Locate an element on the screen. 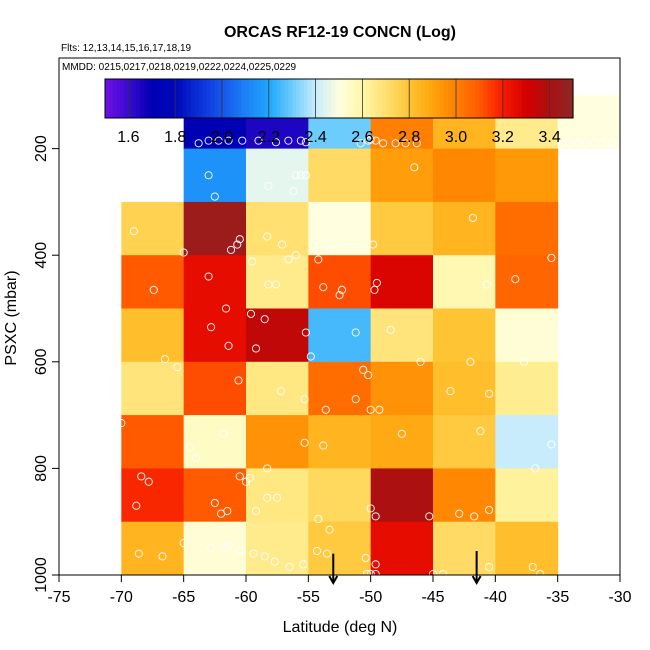 Image resolution: width=650 pixels, height=650 pixels. colorbar-tick-label: 3.0 is located at coordinates (456, 137).